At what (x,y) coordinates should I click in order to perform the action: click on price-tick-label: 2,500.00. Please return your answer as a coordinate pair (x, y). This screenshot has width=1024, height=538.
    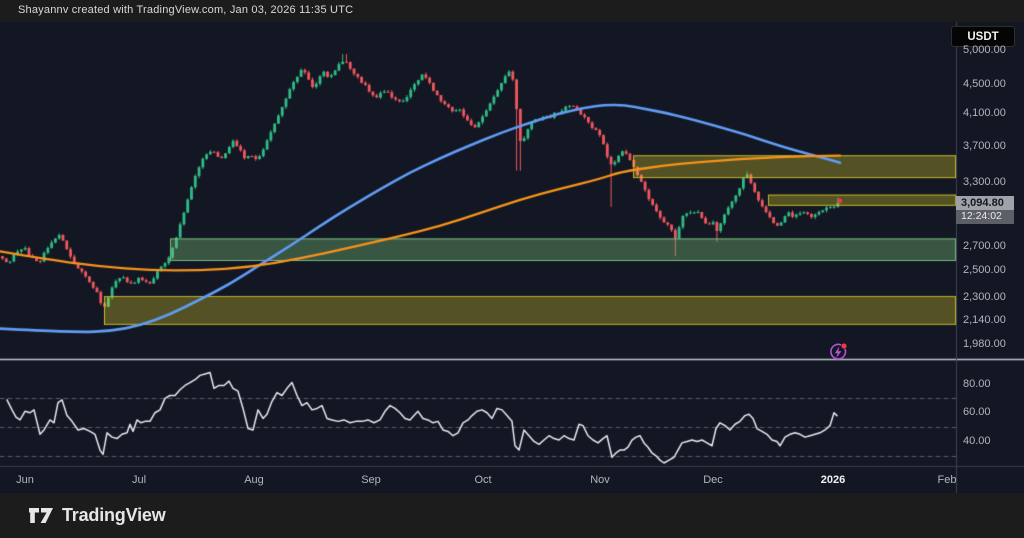
    Looking at the image, I should click on (984, 270).